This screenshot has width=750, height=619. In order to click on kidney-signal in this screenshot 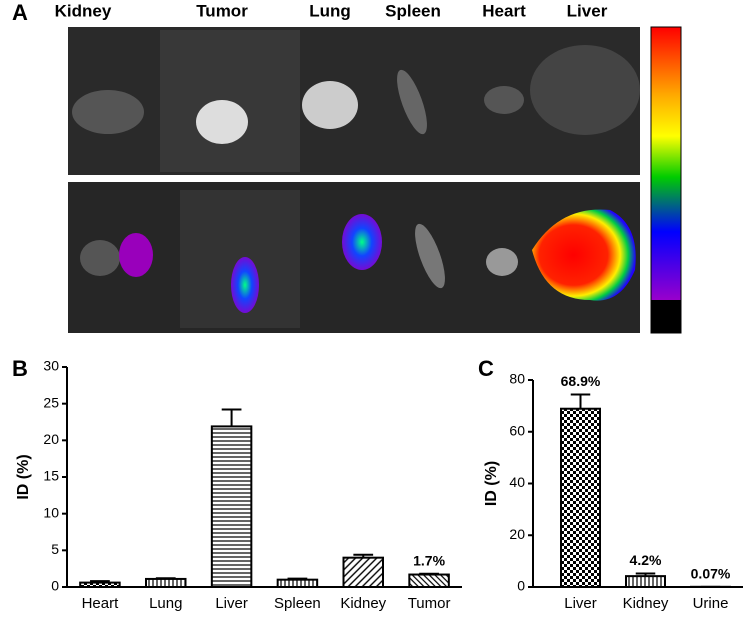, I will do `click(136, 255)`.